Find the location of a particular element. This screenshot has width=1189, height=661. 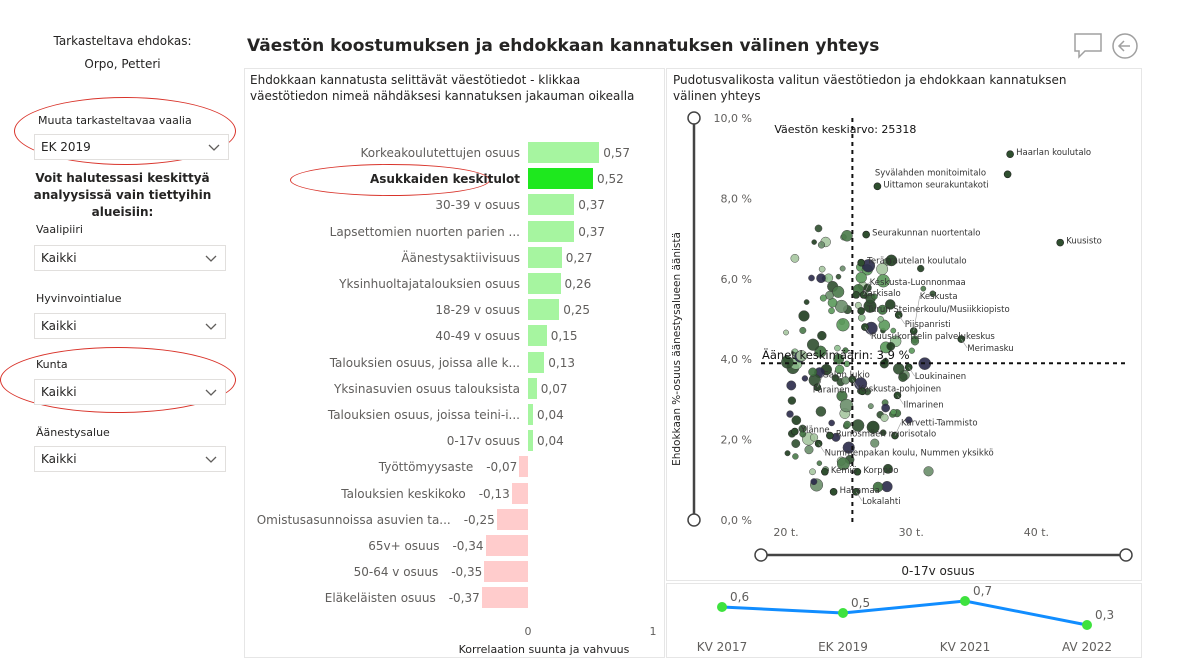

bar-category-label: 50-64 v osuus is located at coordinates (396, 572).